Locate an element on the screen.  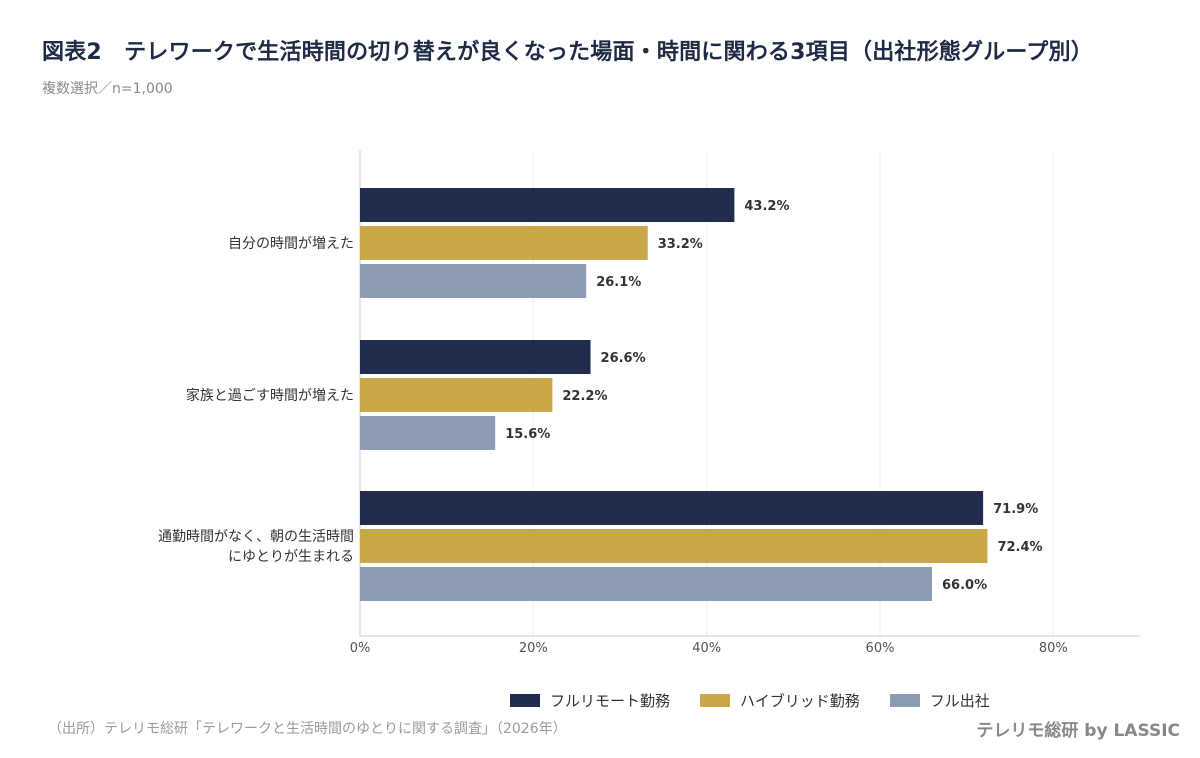
data-label: 43.2% is located at coordinates (766, 206).